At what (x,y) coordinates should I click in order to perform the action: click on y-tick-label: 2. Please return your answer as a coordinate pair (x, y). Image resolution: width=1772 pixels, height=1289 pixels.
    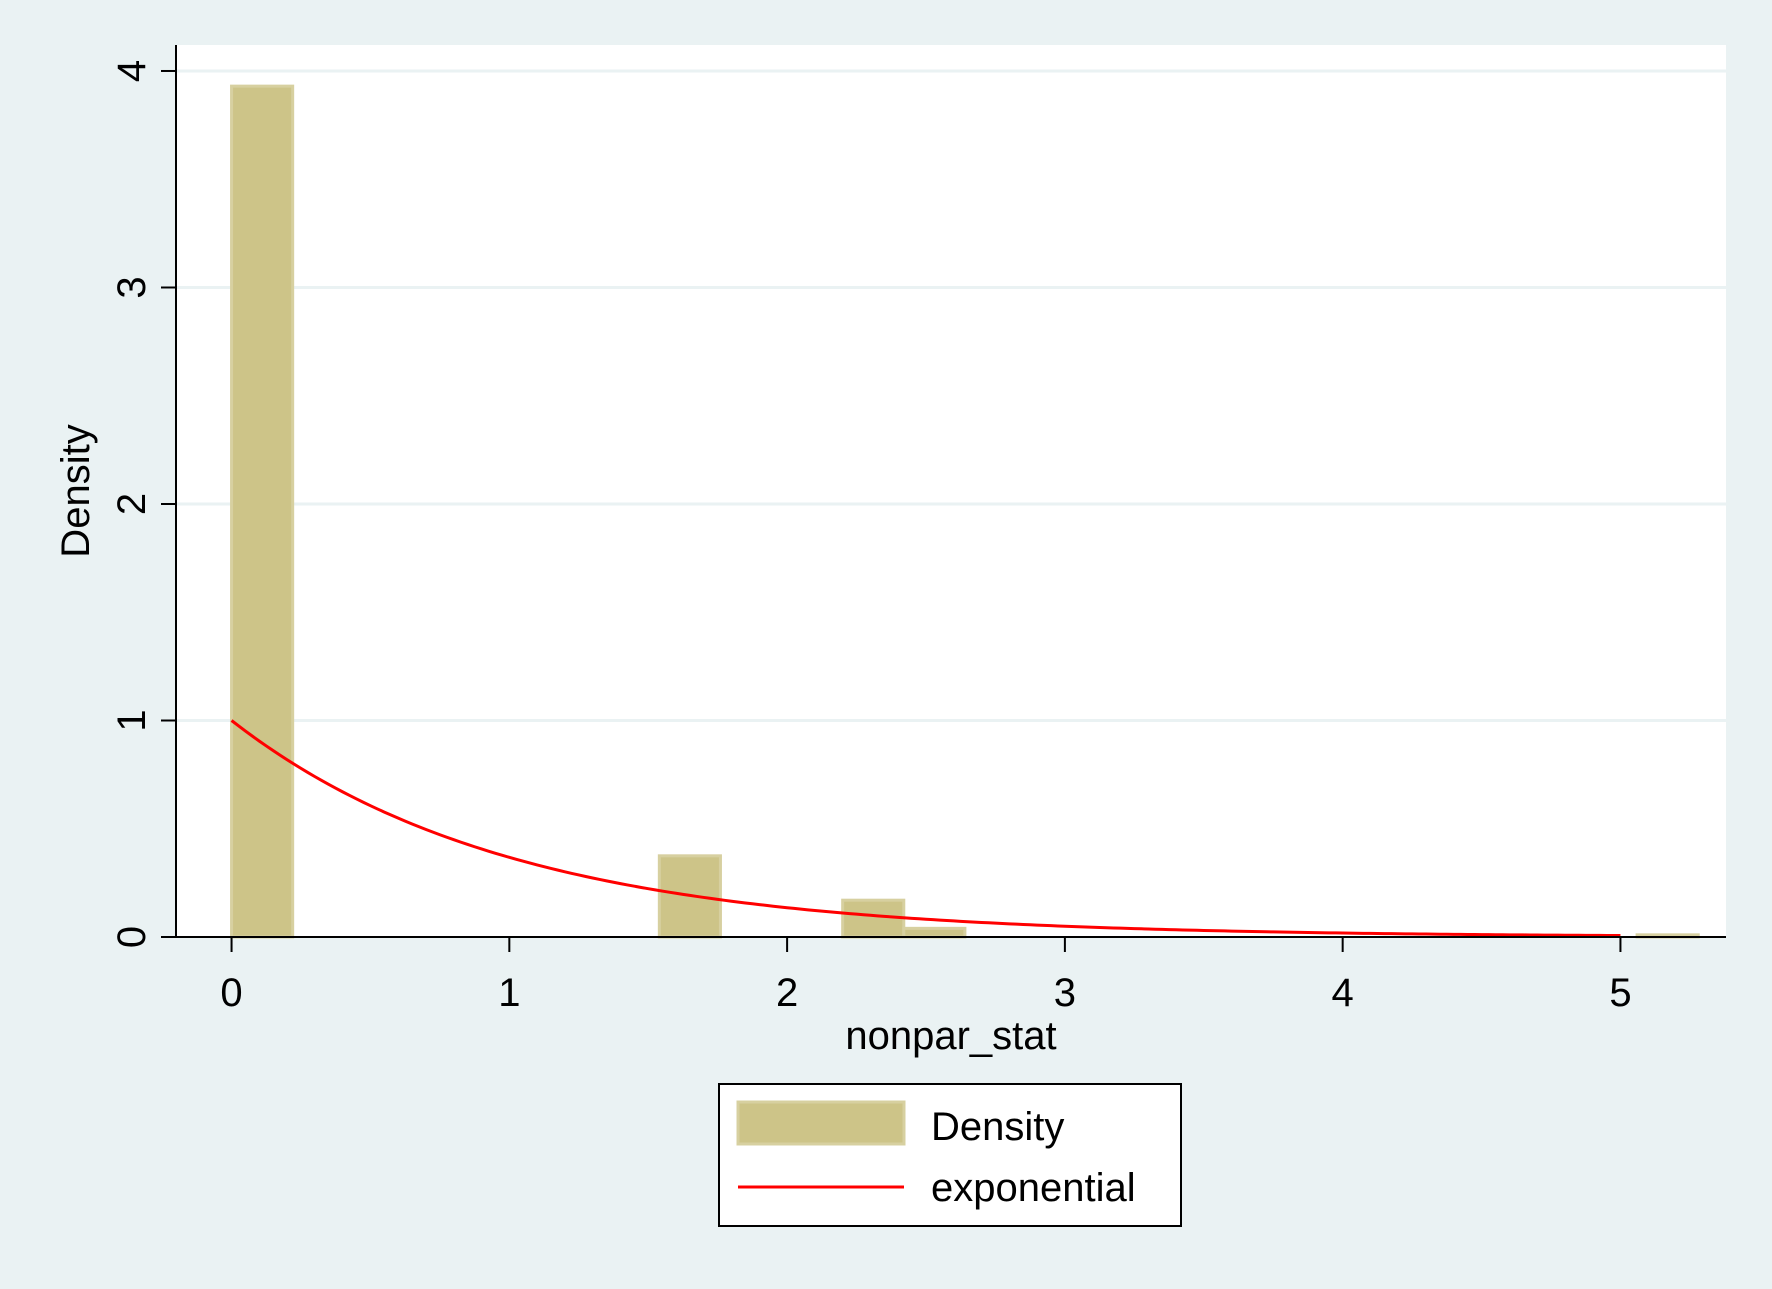
    Looking at the image, I should click on (132, 504).